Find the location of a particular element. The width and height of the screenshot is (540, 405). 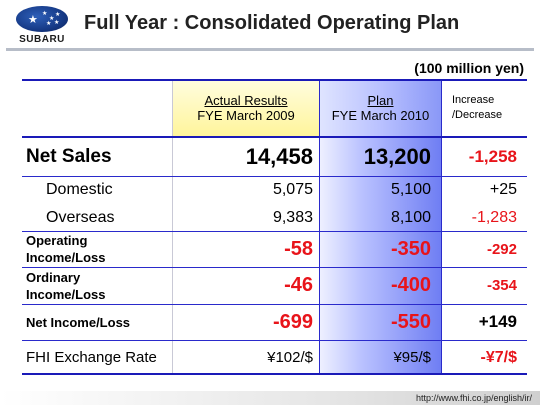

change-value: +149 is located at coordinates (497, 321).